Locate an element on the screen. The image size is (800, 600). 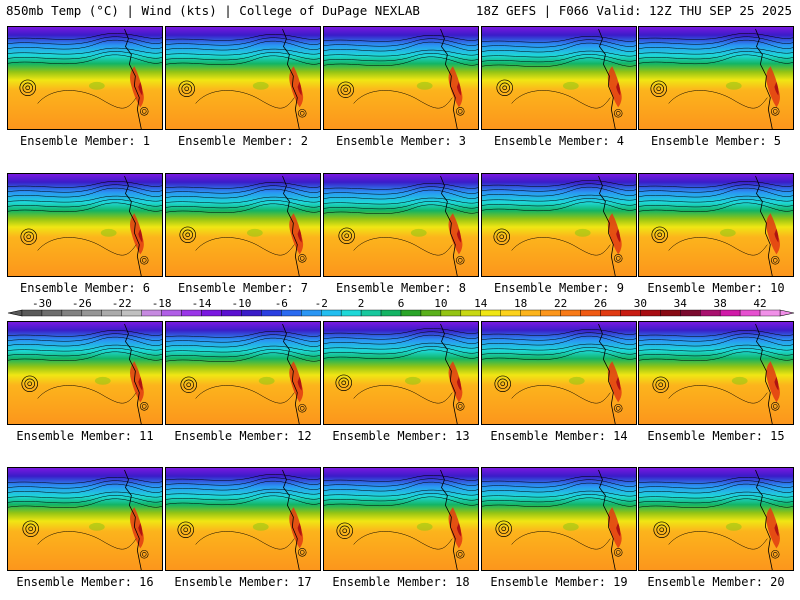
colorbar-tick-label: -18 is located at coordinates (162, 303).